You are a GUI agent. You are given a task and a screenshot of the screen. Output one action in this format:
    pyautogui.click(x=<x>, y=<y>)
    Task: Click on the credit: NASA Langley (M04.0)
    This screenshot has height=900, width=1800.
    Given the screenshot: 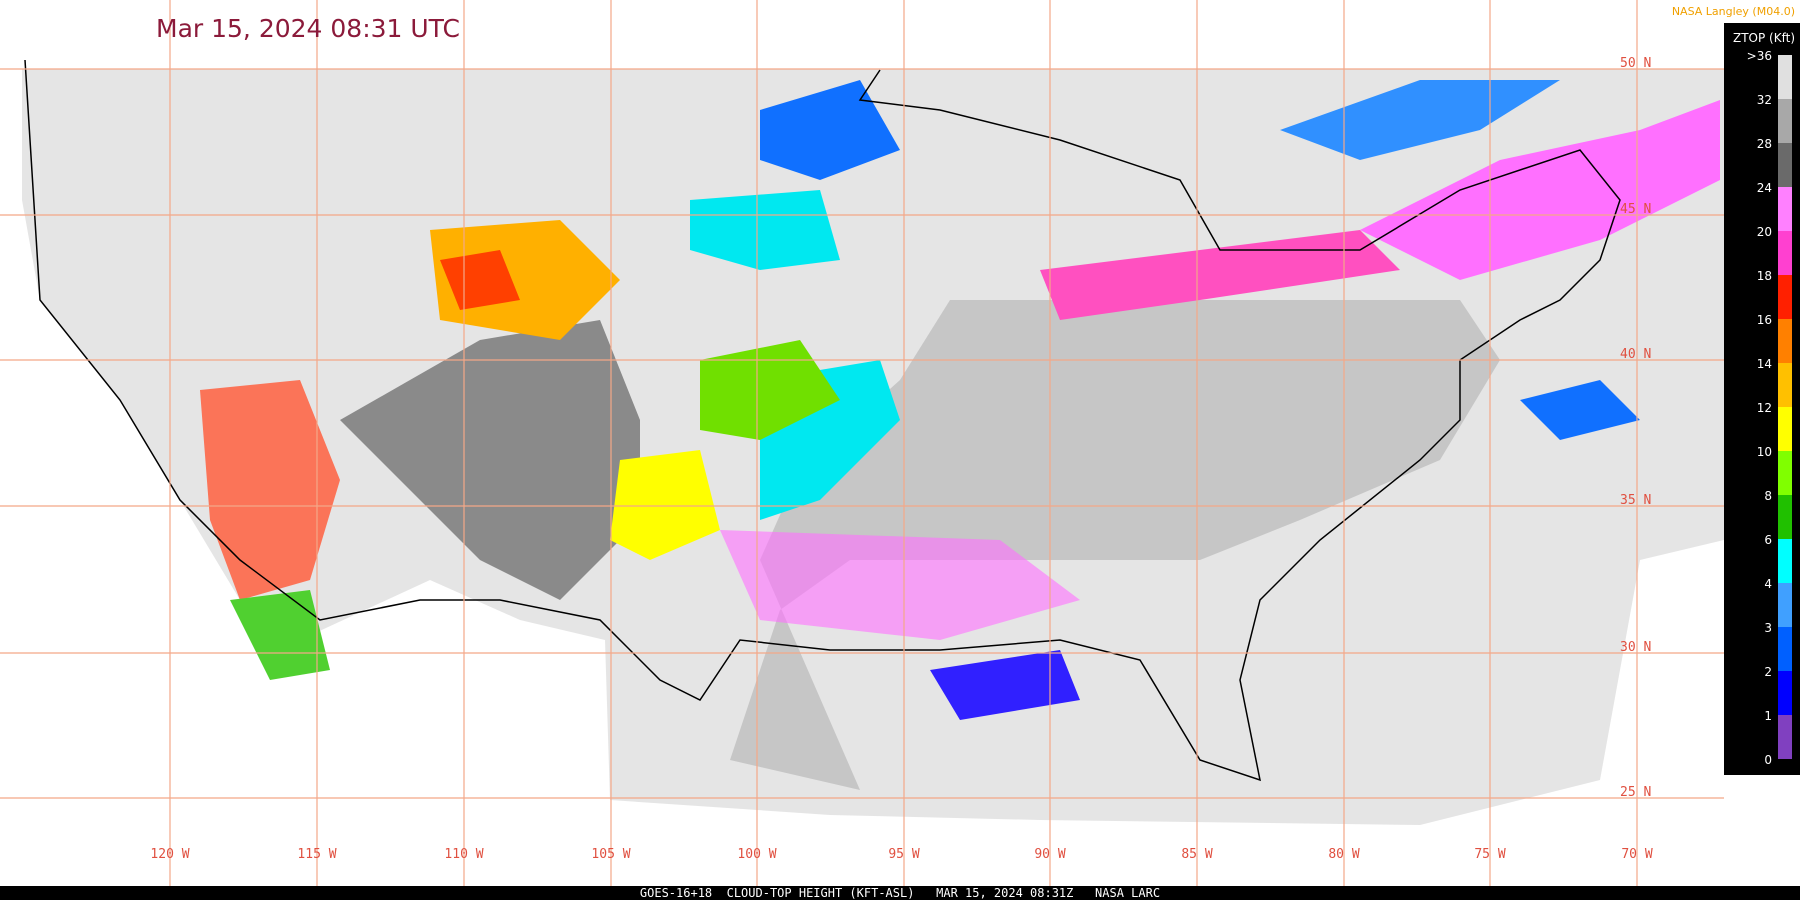 What is the action you would take?
    pyautogui.click(x=1733, y=11)
    